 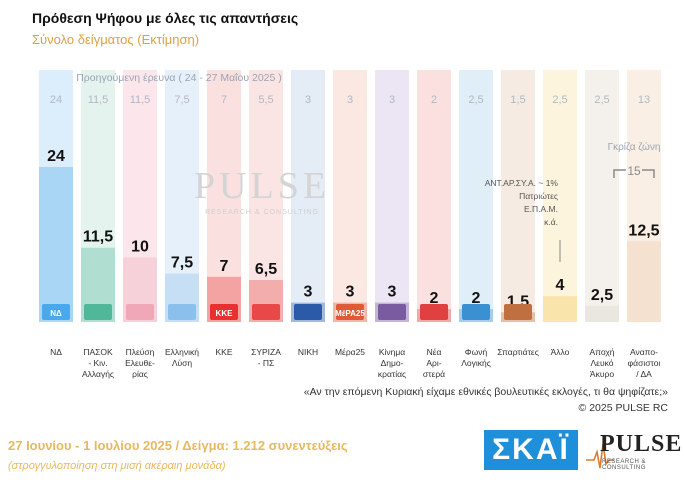 What do you see at coordinates (392, 312) in the screenshot?
I see `kinima-logo-icon` at bounding box center [392, 312].